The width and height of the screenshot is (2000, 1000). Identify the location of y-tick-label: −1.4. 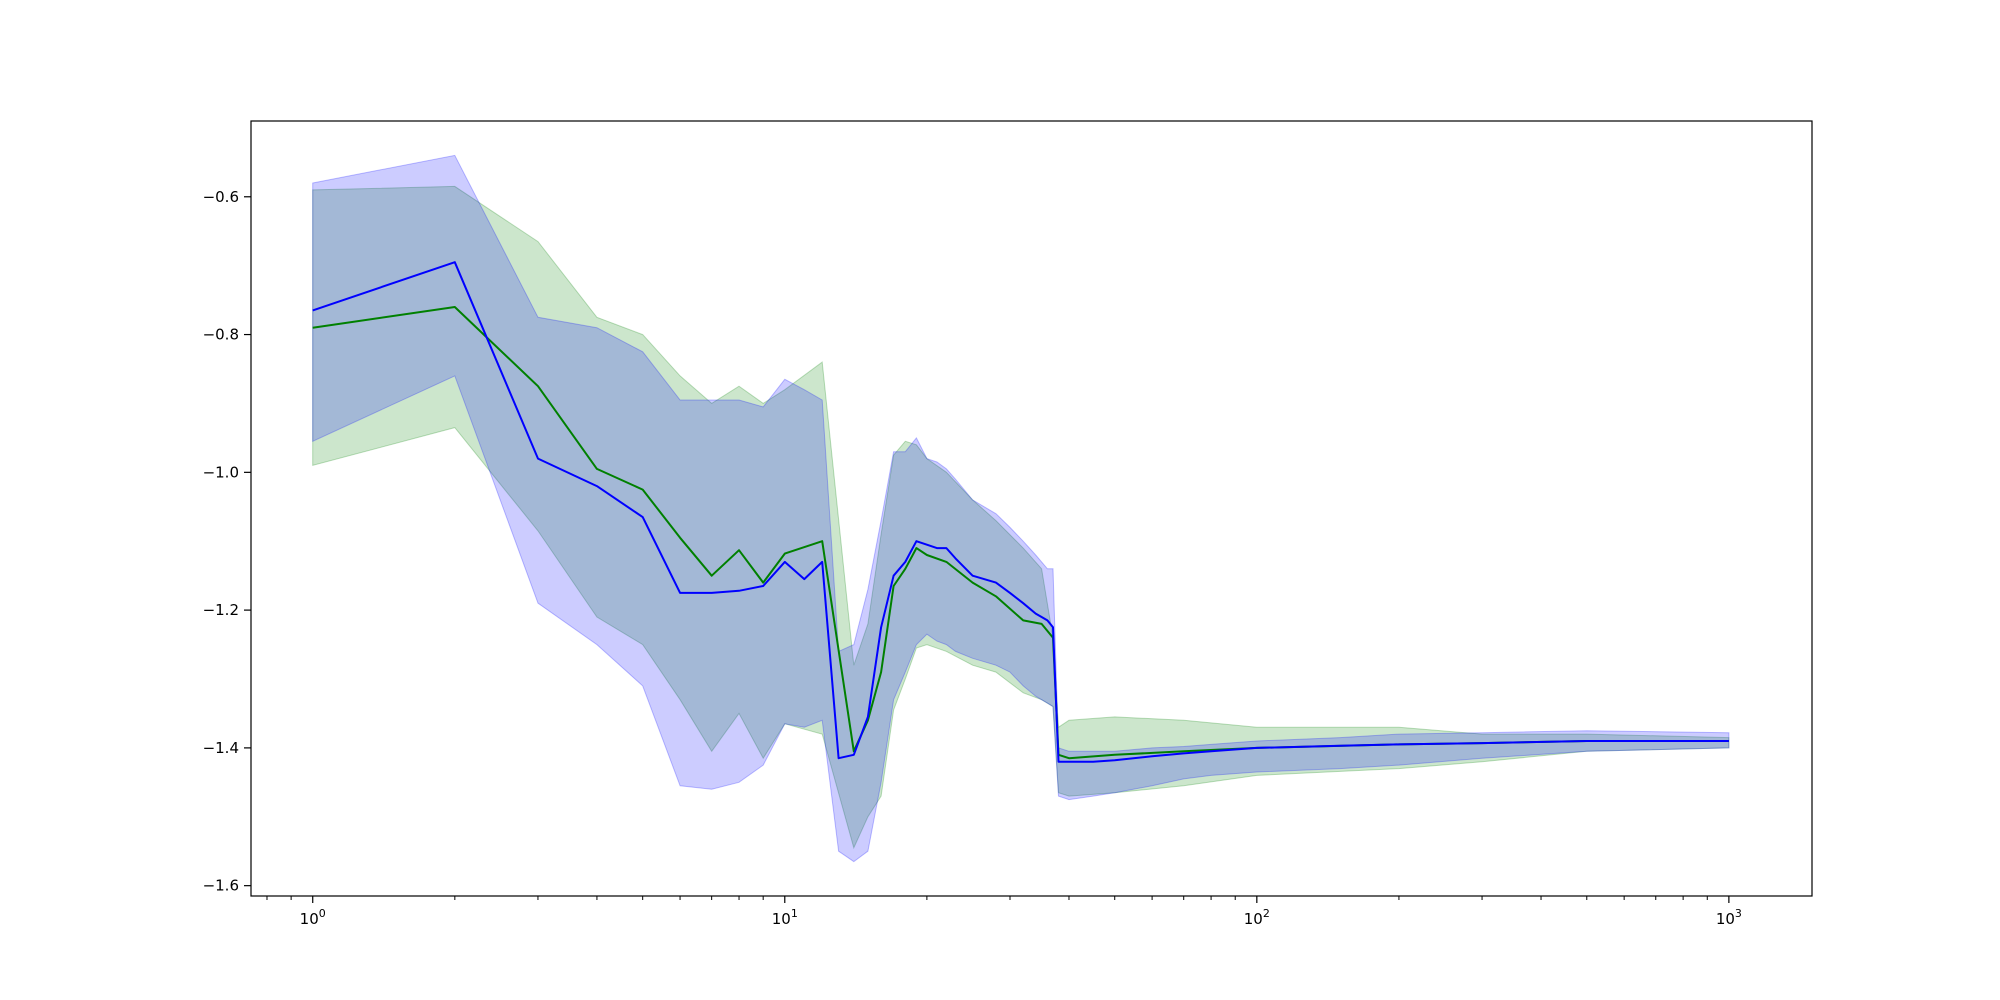
(221, 748).